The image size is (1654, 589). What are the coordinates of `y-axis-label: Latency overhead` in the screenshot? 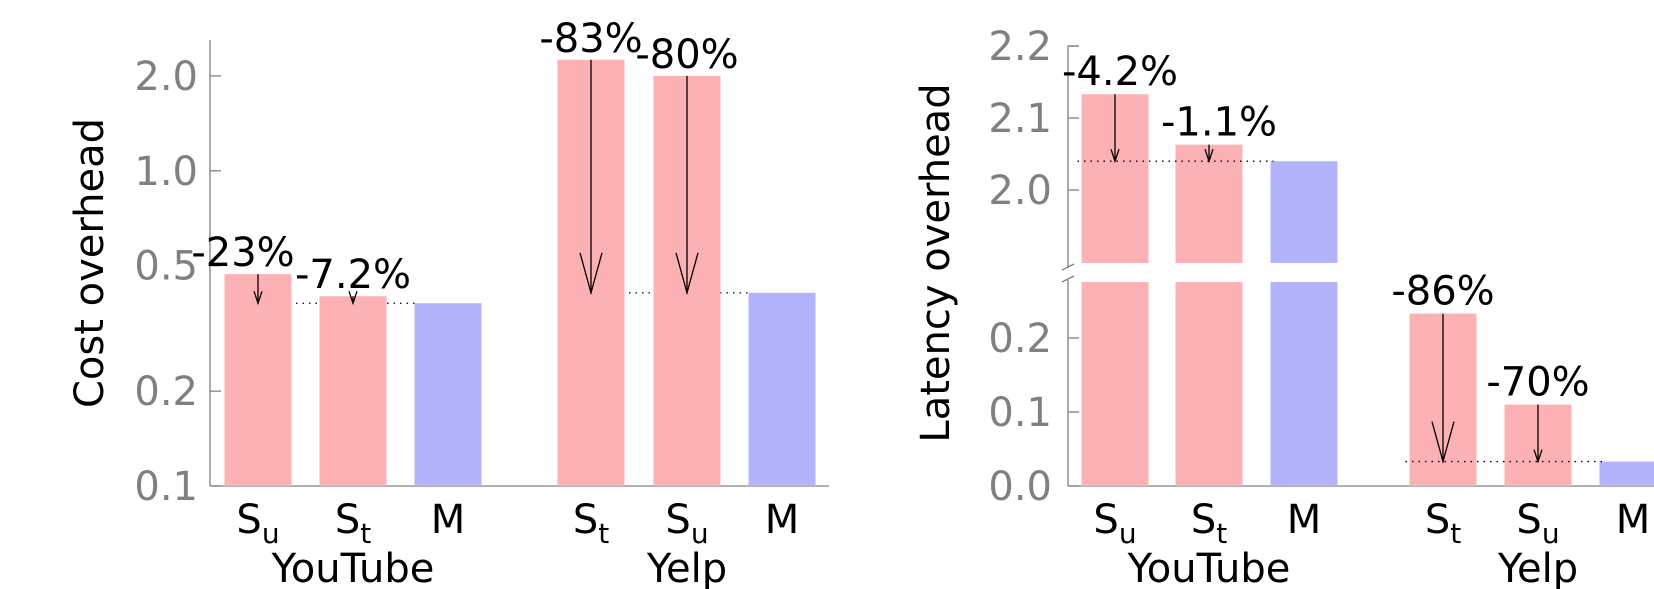 It's located at (936, 262).